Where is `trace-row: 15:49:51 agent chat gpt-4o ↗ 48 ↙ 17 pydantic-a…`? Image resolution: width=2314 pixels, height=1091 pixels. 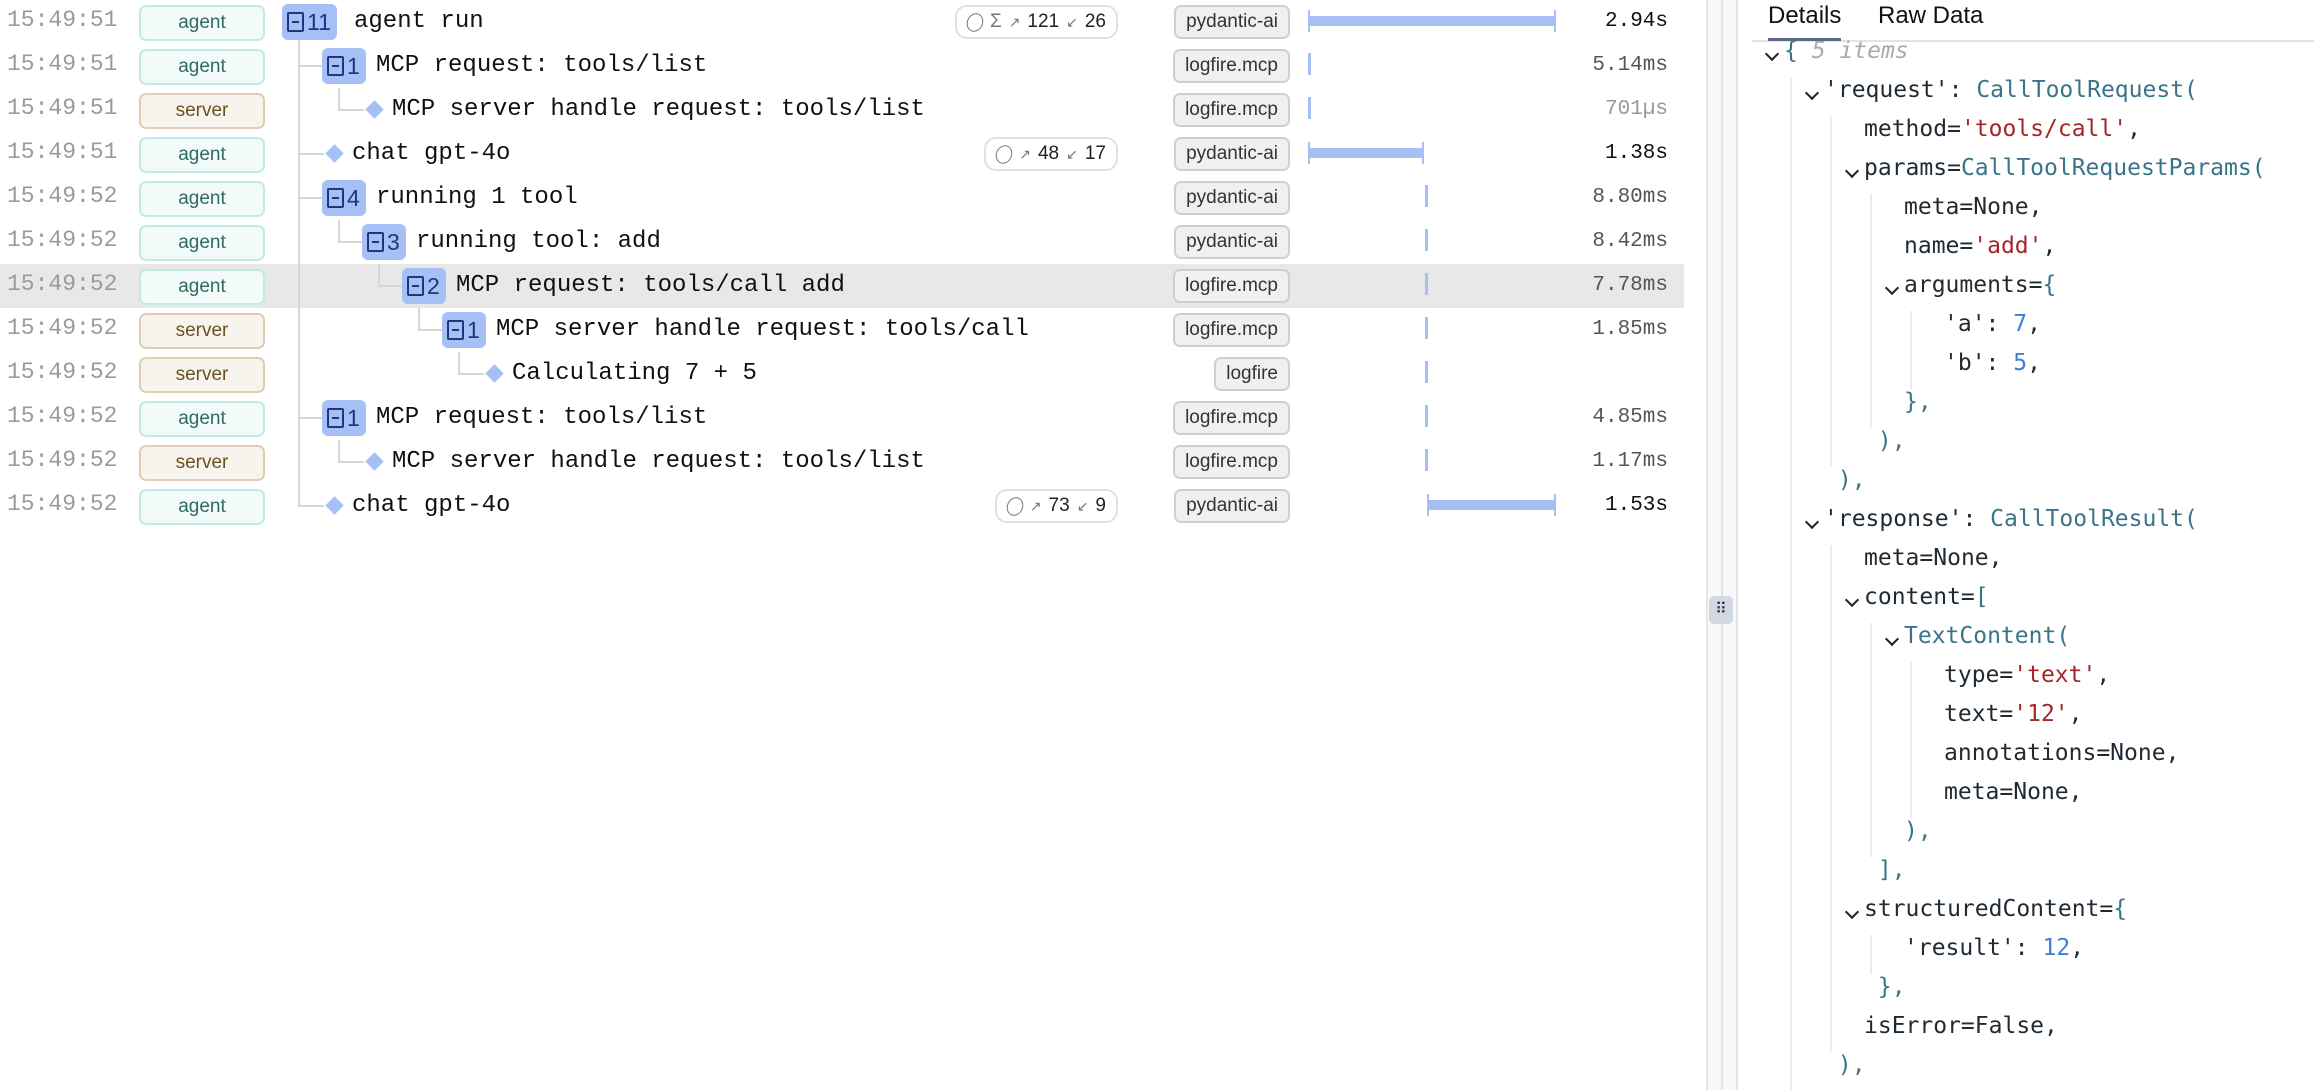
trace-row: 15:49:51 agent chat gpt-4o ↗ 48 ↙ 17 pydantic-a… is located at coordinates (842, 154).